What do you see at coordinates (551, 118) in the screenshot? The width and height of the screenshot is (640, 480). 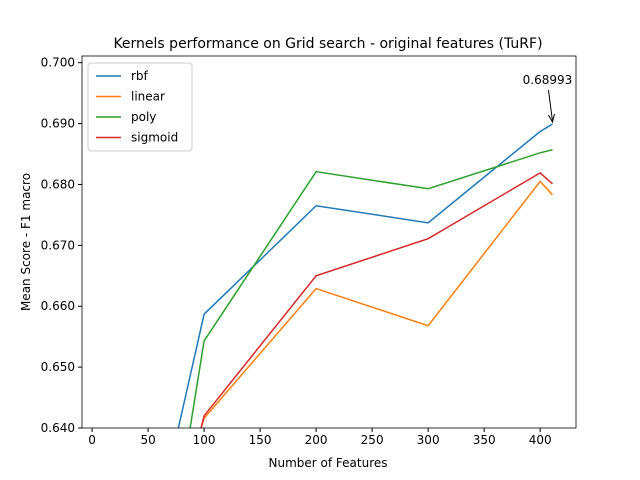 I see `annotation-arrowhead` at bounding box center [551, 118].